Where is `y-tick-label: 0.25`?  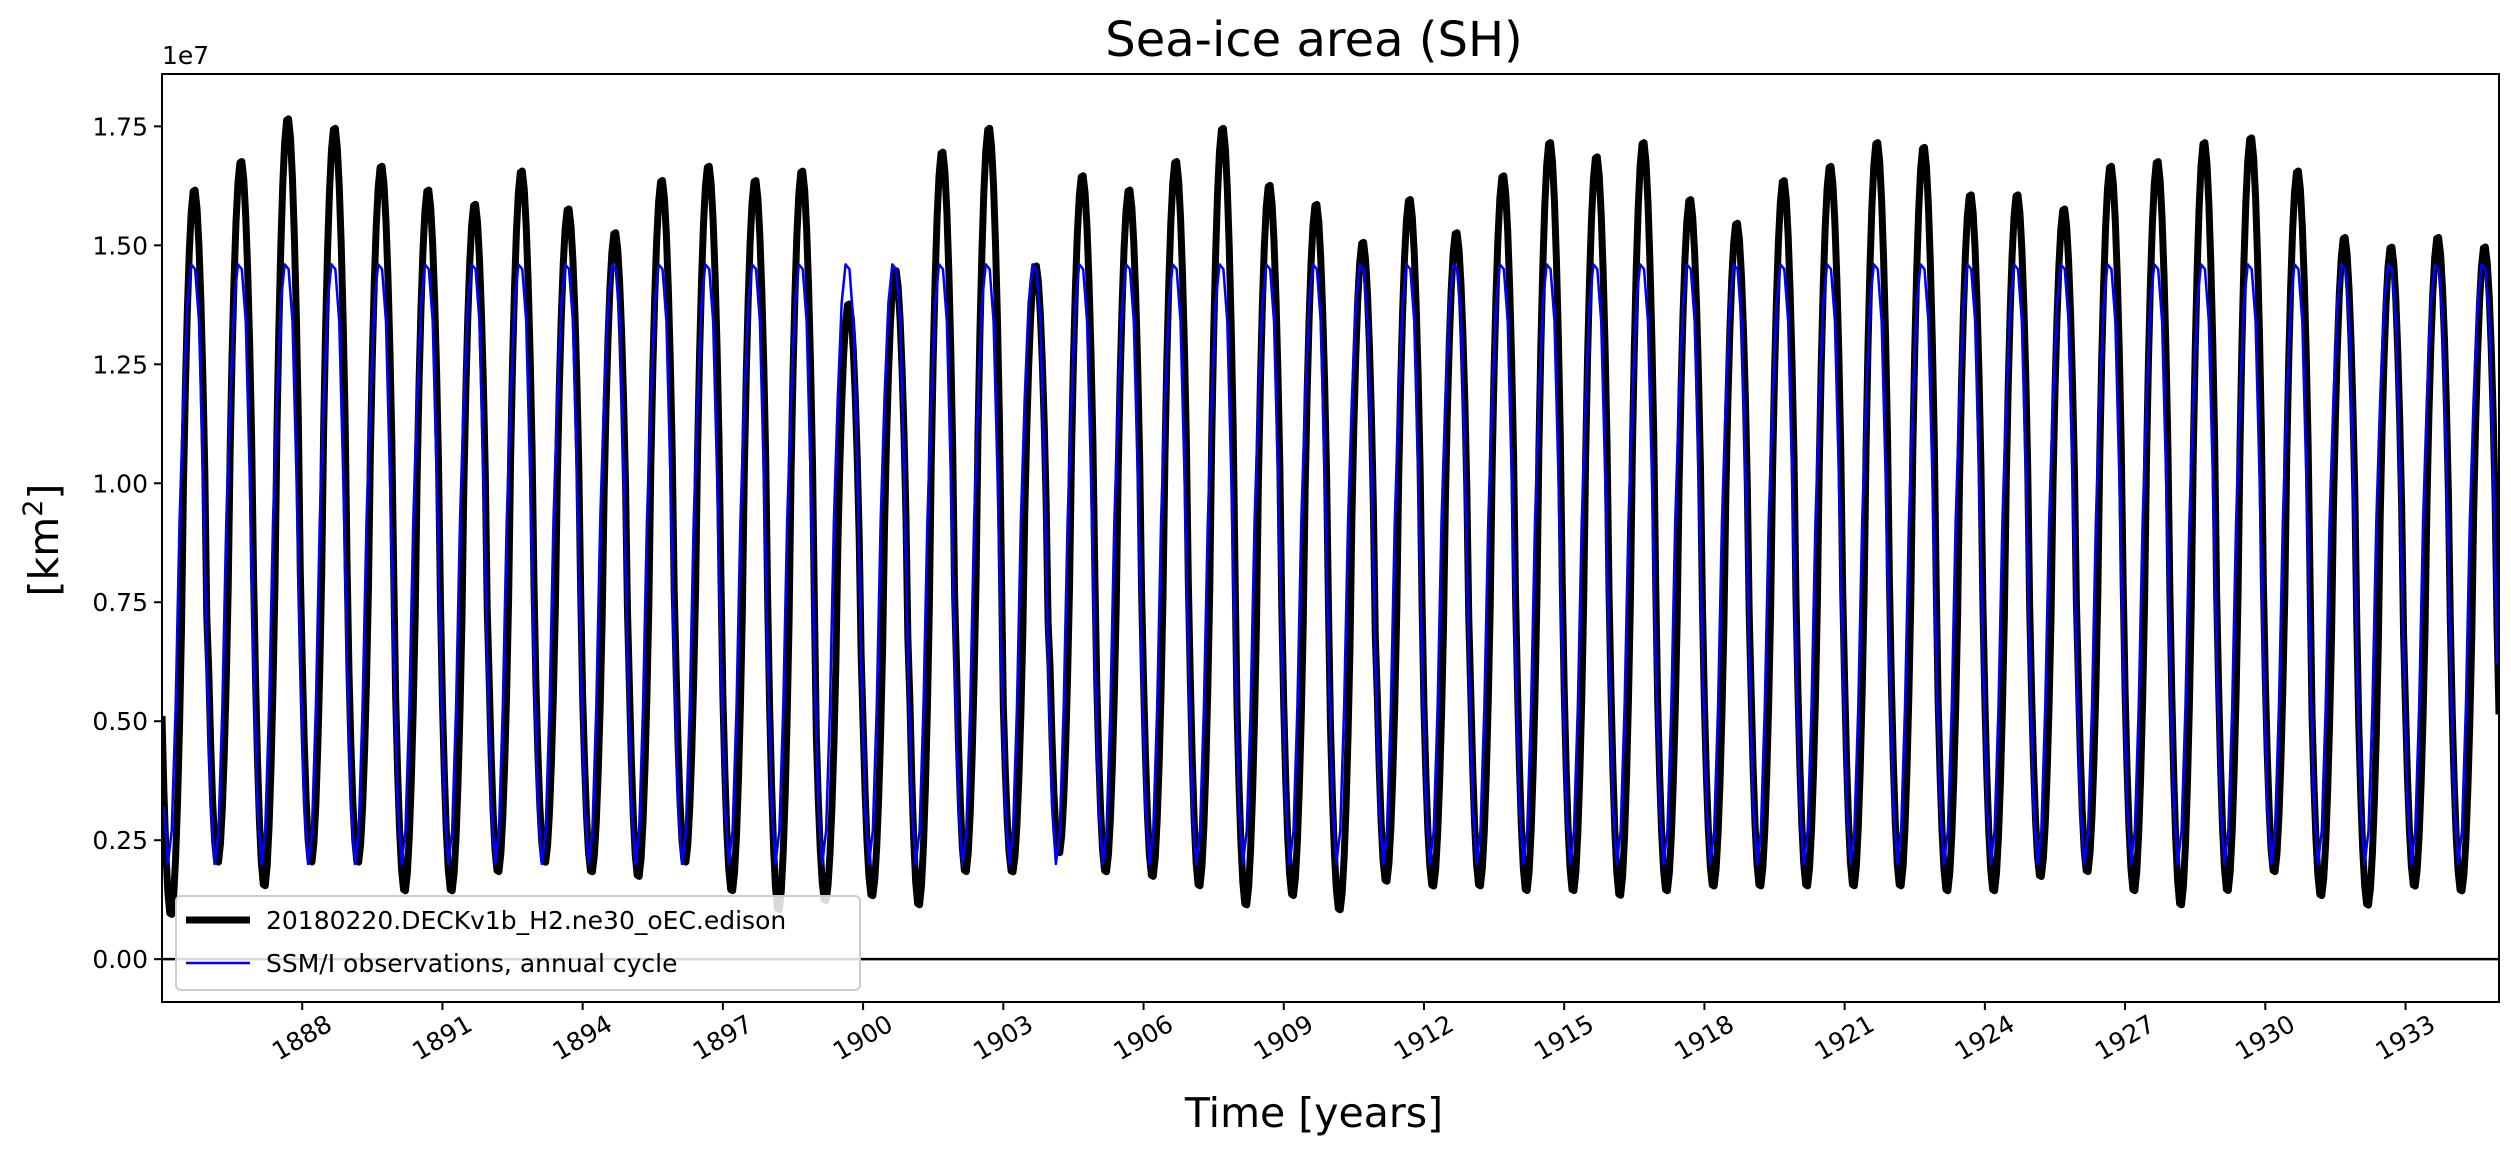
y-tick-label: 0.25 is located at coordinates (120, 840).